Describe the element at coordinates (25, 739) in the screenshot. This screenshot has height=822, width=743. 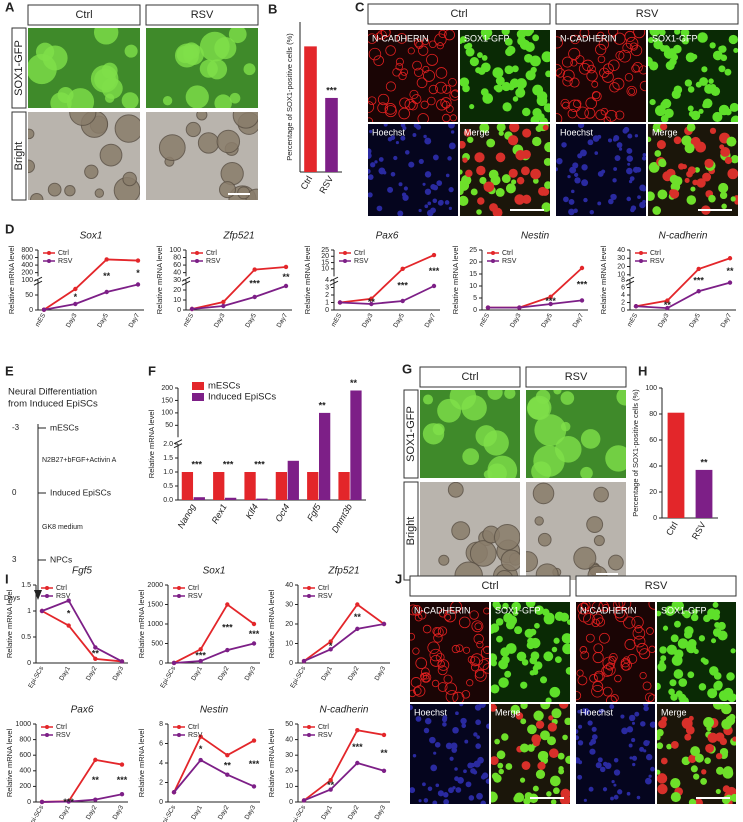
I see `y-tick-label: 800` at that location.